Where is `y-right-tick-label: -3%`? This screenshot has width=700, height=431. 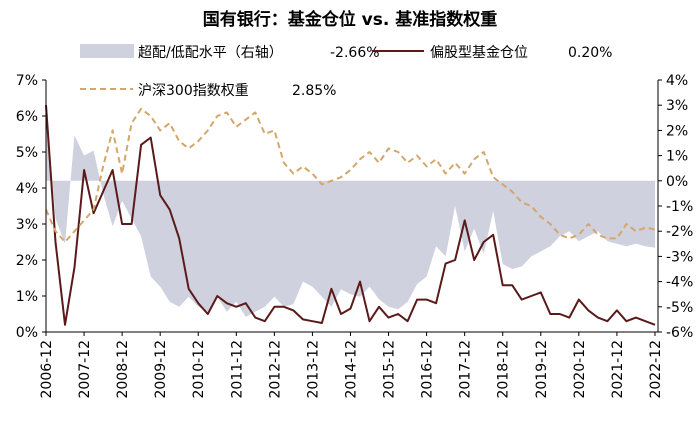
y-right-tick-label: -3% is located at coordinates (679, 257).